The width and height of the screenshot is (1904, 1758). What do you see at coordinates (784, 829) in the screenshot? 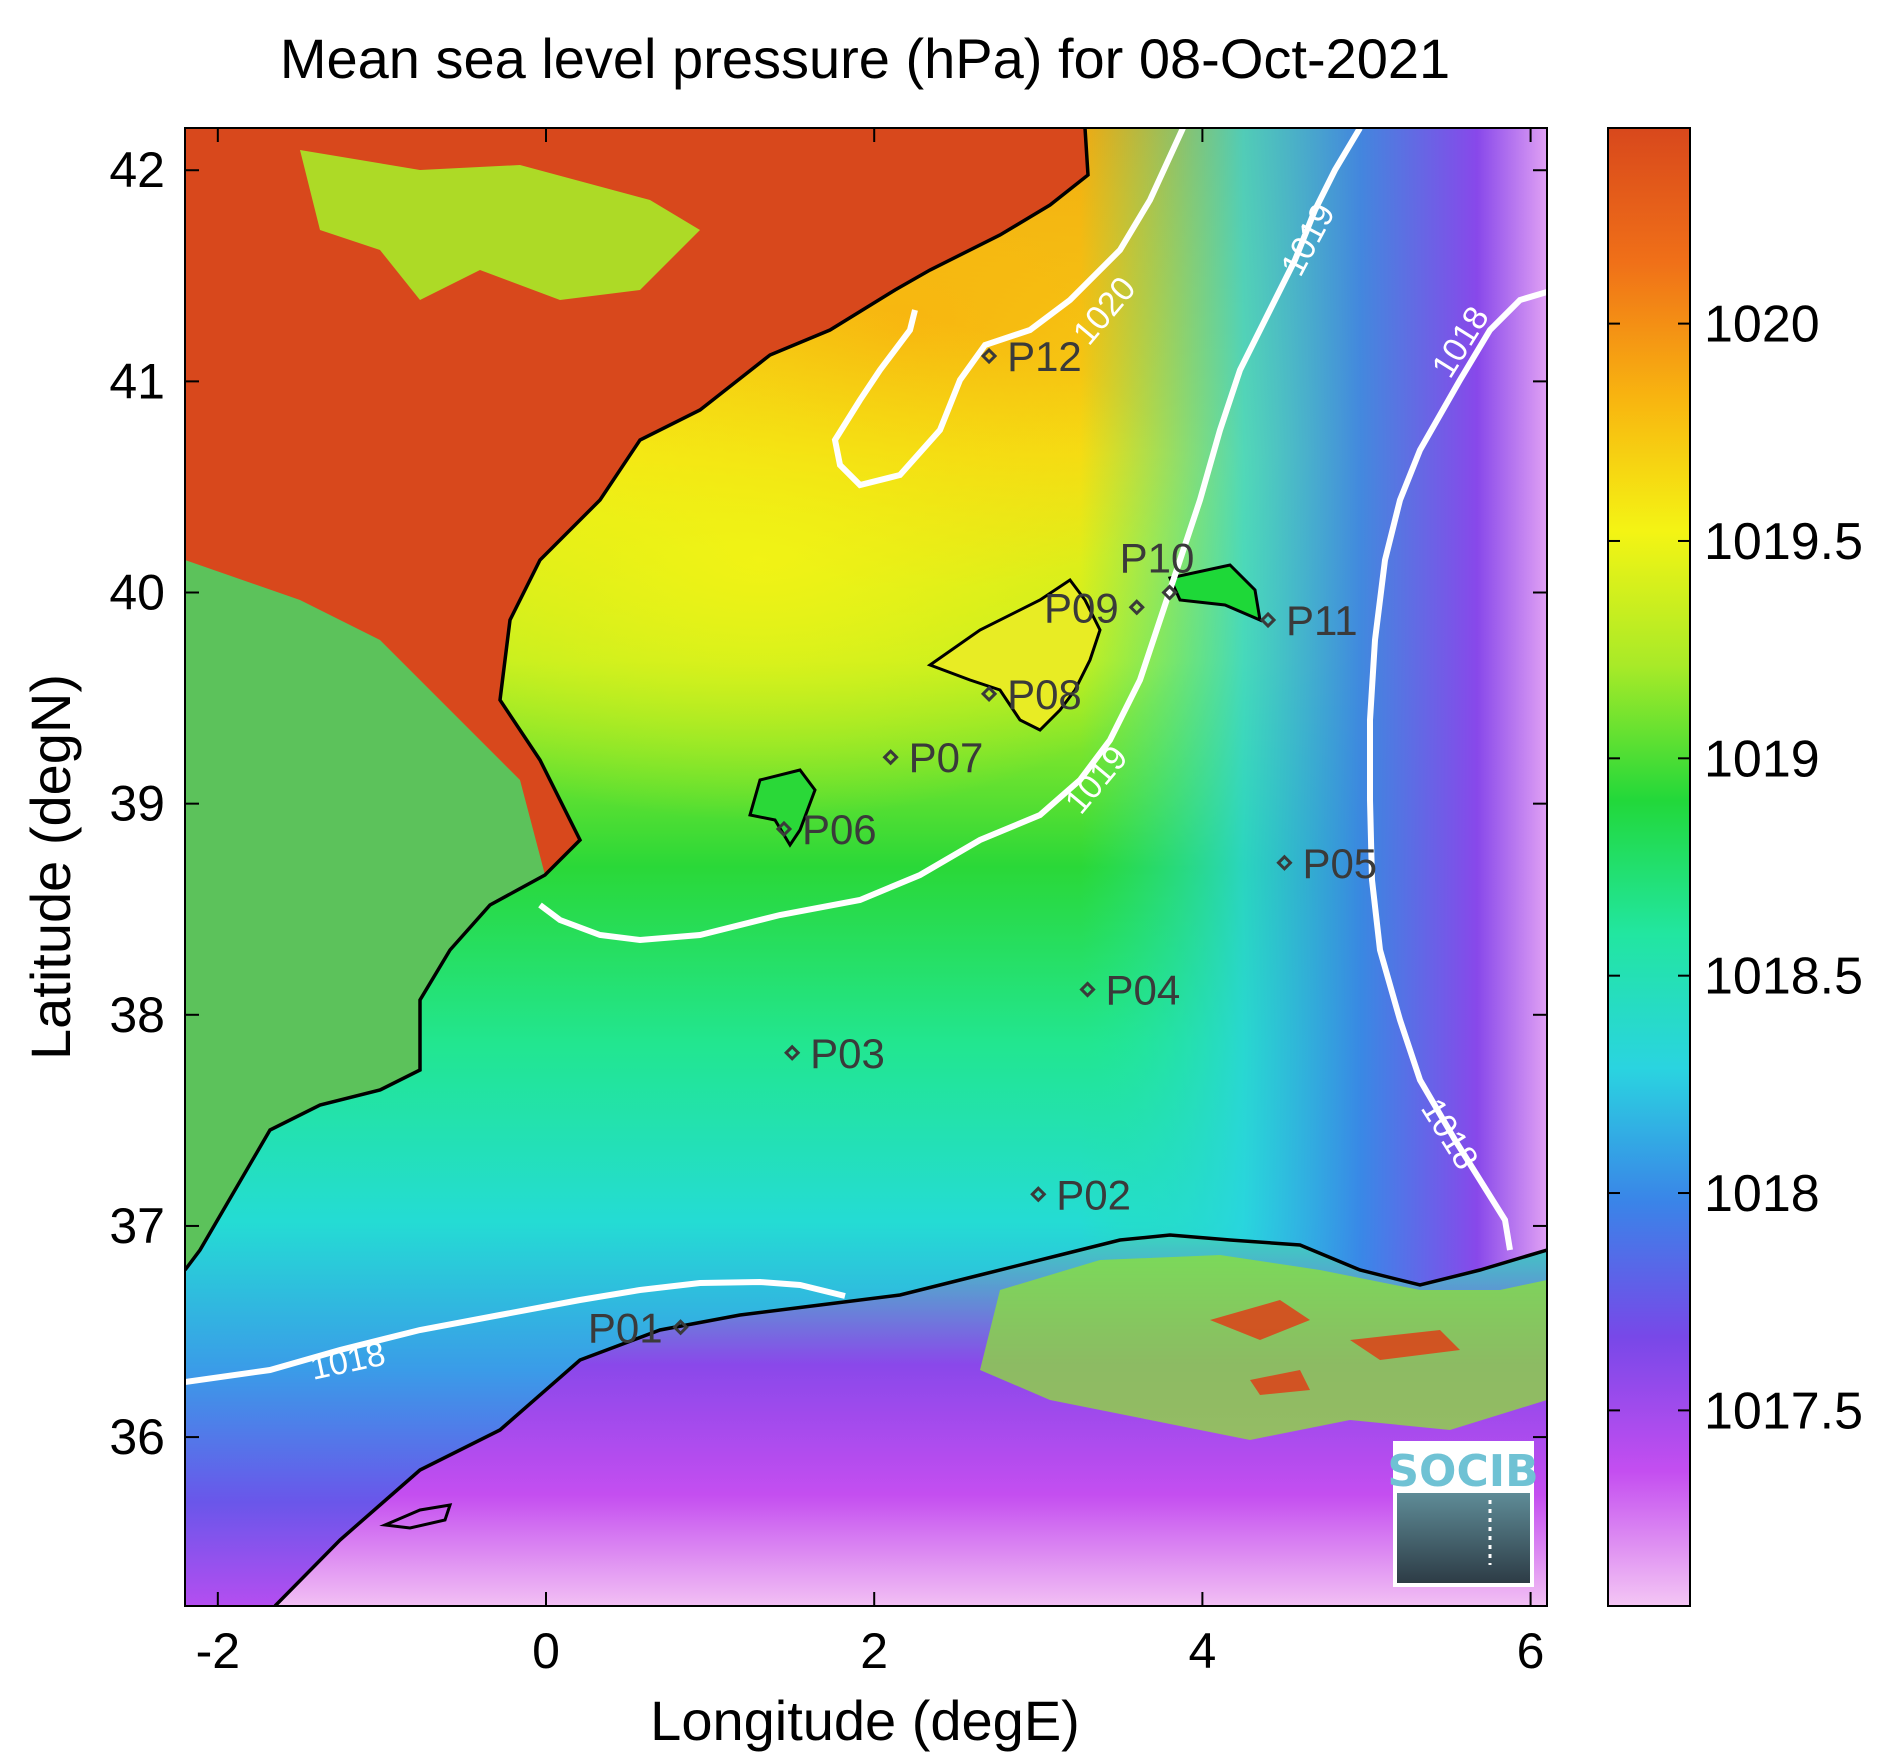
I see `station-marker-p06` at bounding box center [784, 829].